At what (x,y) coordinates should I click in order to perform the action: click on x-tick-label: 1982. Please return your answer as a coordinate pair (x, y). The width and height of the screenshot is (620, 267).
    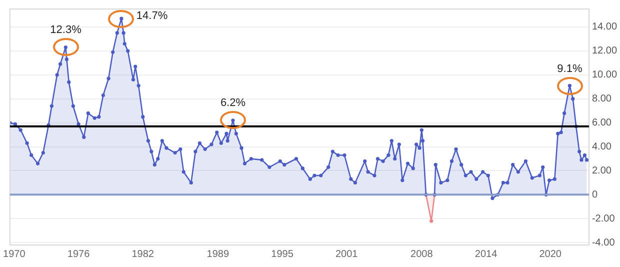
    Looking at the image, I should click on (143, 254).